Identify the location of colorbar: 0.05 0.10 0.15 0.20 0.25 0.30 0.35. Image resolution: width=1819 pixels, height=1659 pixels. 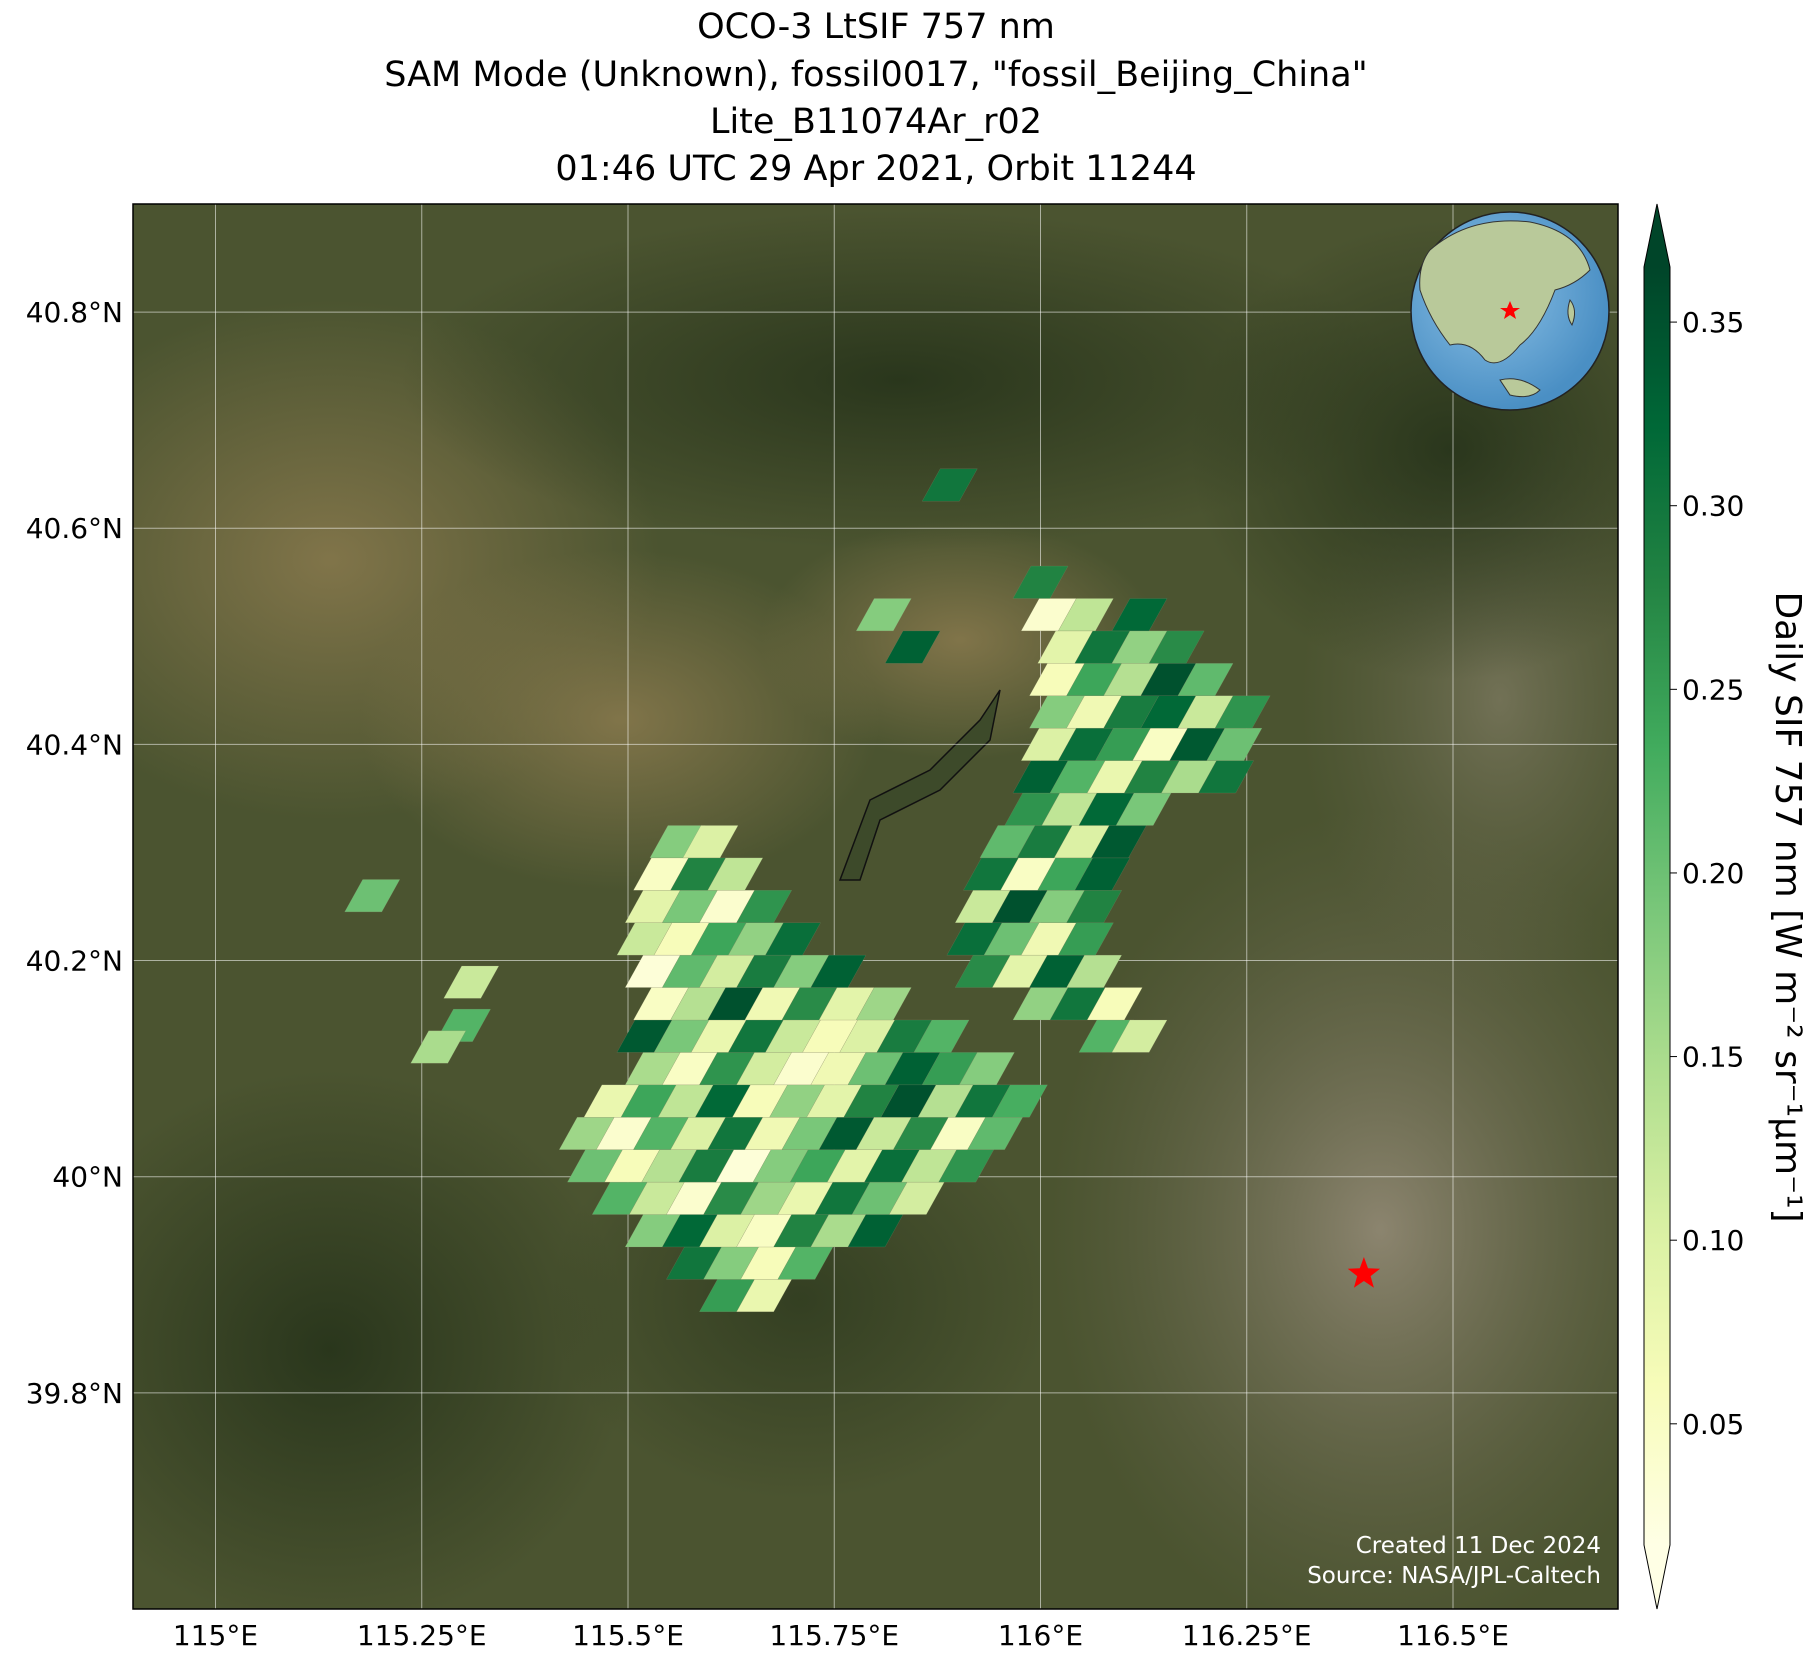
(1693, 906).